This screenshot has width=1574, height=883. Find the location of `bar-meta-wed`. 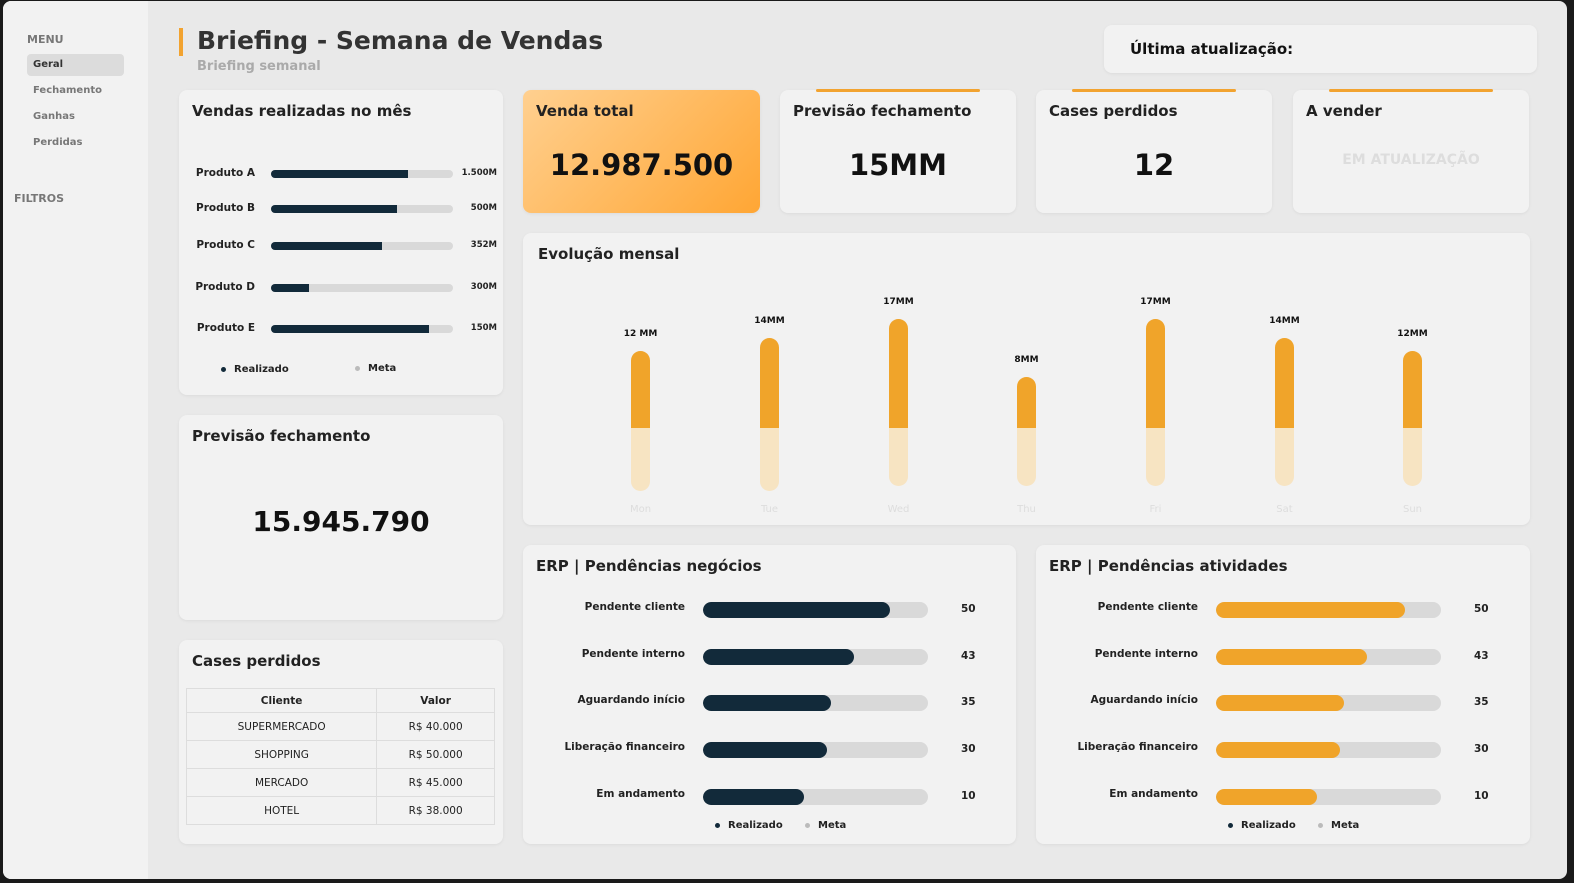

bar-meta-wed is located at coordinates (898, 457).